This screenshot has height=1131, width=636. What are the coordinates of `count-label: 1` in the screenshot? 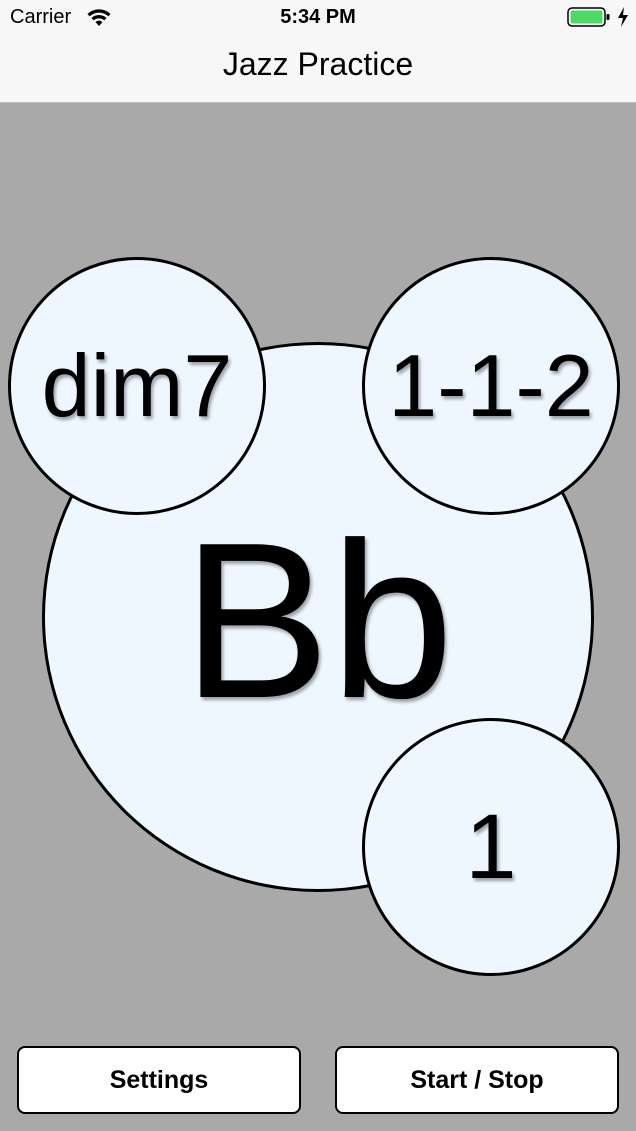 It's located at (491, 847).